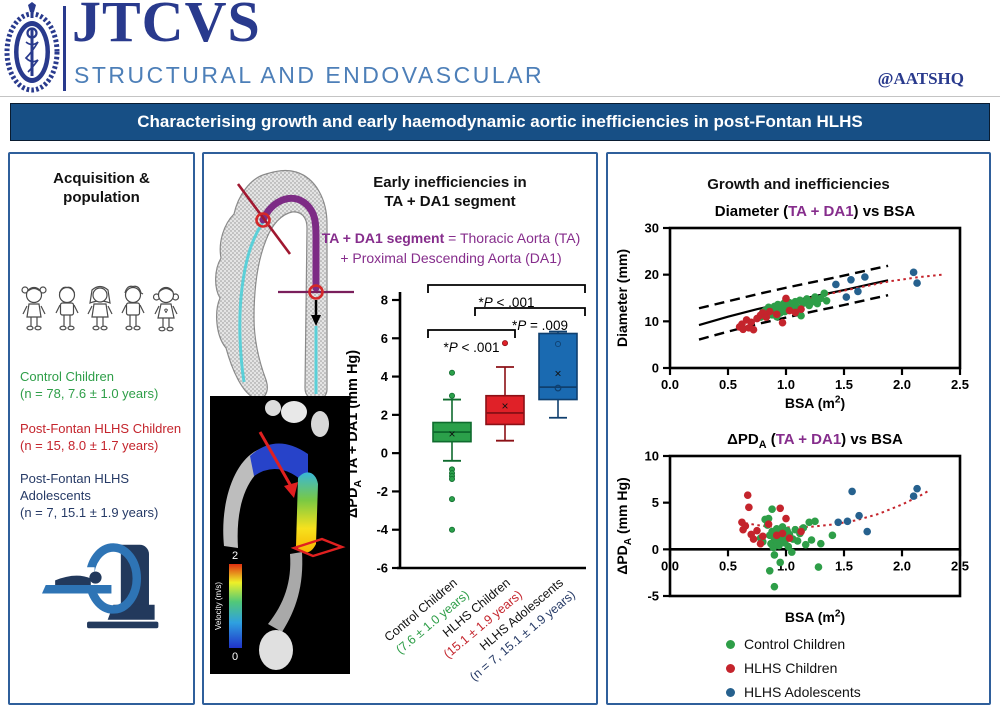 The image size is (1000, 710). I want to click on svg-text: ΔPDA TA + DA1 (mm Hg), so click(354, 434).